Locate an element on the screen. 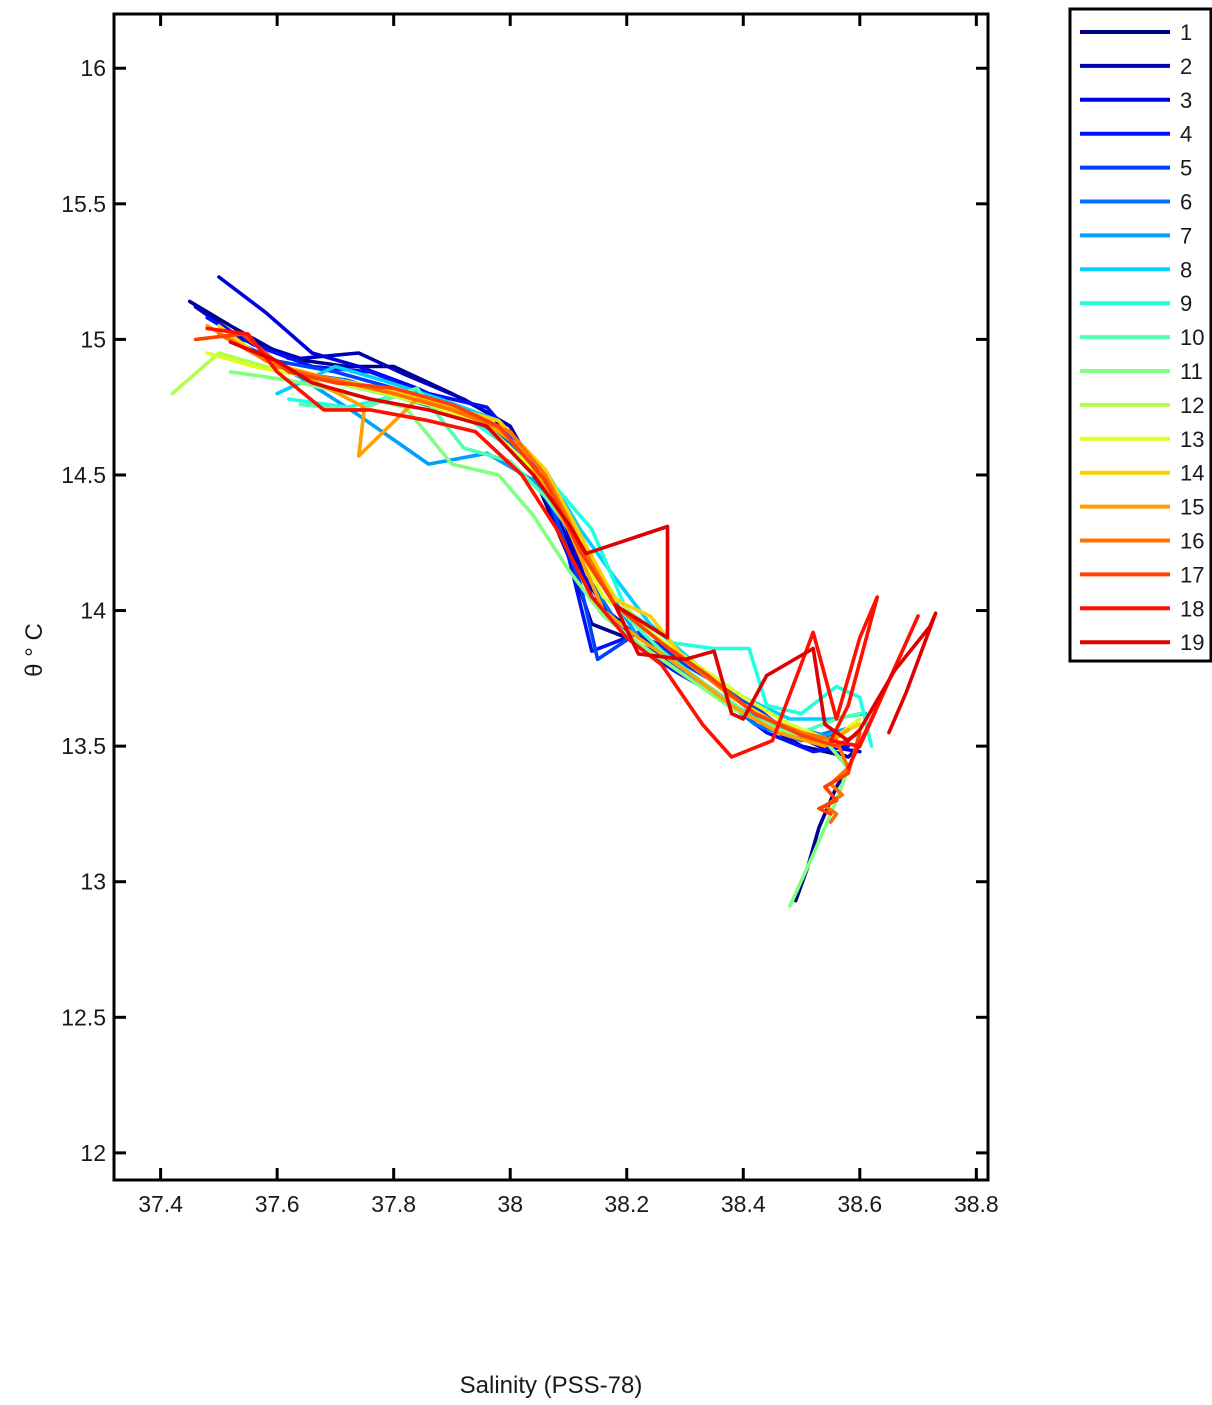 The image size is (1212, 1405). legend-label: 12 is located at coordinates (1192, 405).